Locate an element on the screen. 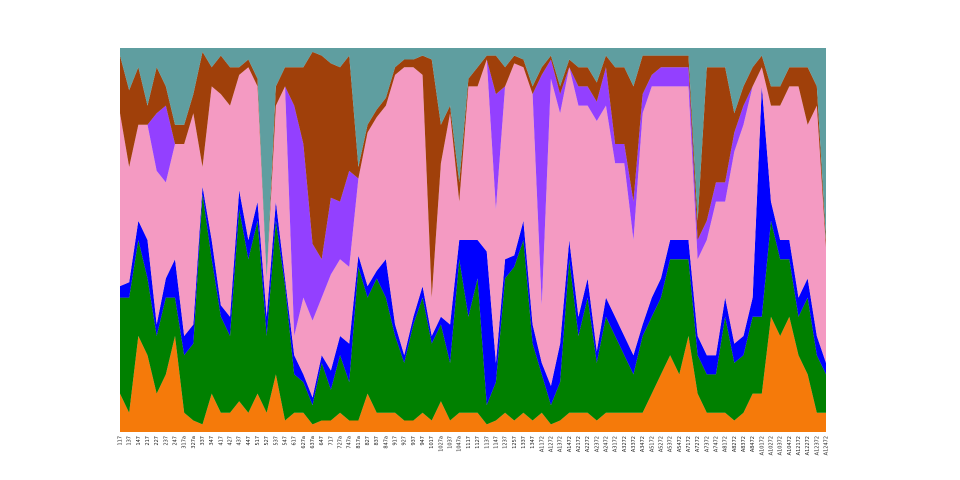 Image resolution: width=960 pixels, height=480 pixels. x-tick-label: 637a is located at coordinates (313, 442).